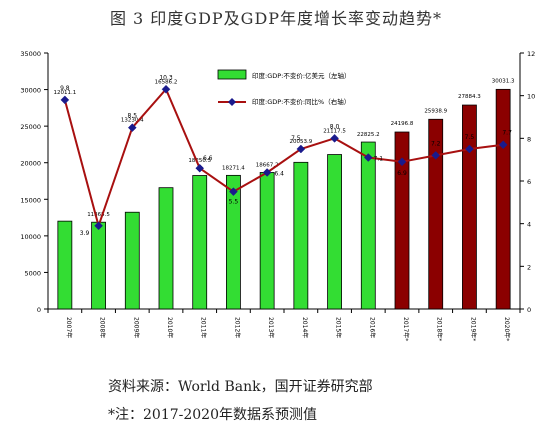 The height and width of the screenshot is (438, 552). I want to click on category-label: 2020年*, so click(507, 329).